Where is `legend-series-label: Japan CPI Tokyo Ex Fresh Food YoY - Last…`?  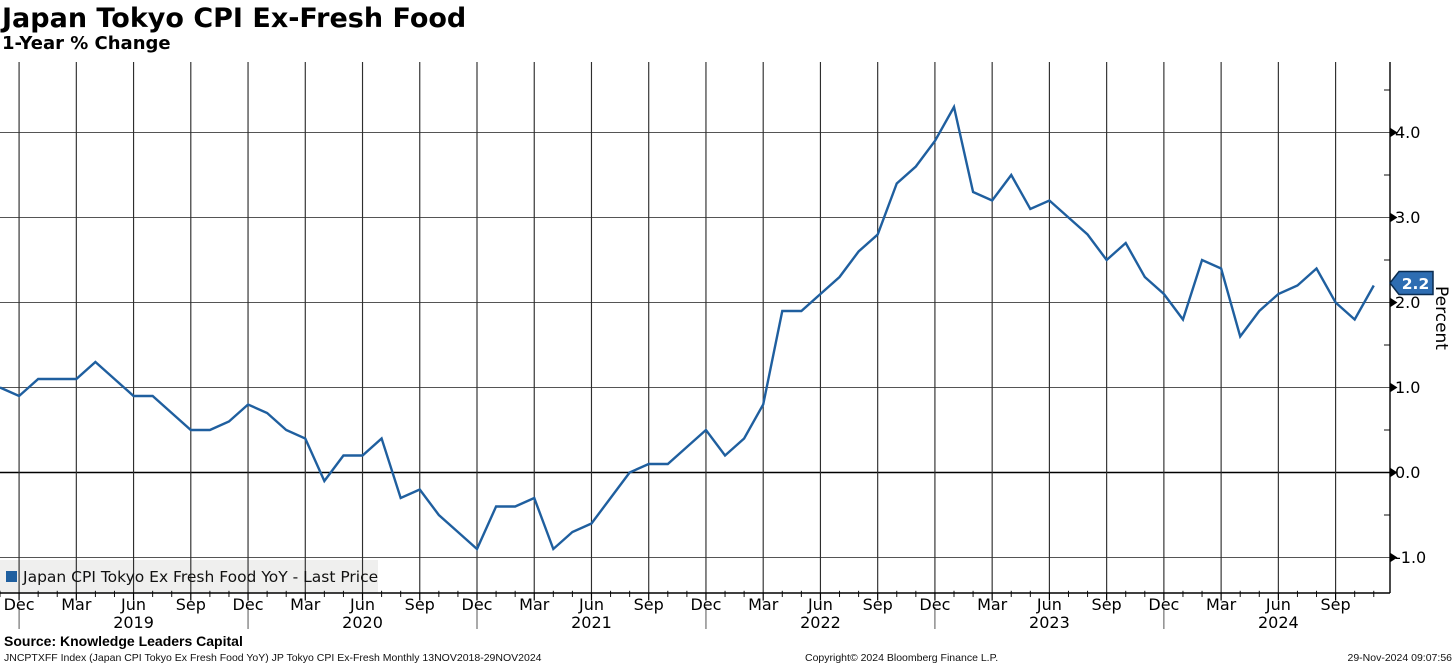 legend-series-label: Japan CPI Tokyo Ex Fresh Food YoY - Last… is located at coordinates (201, 576).